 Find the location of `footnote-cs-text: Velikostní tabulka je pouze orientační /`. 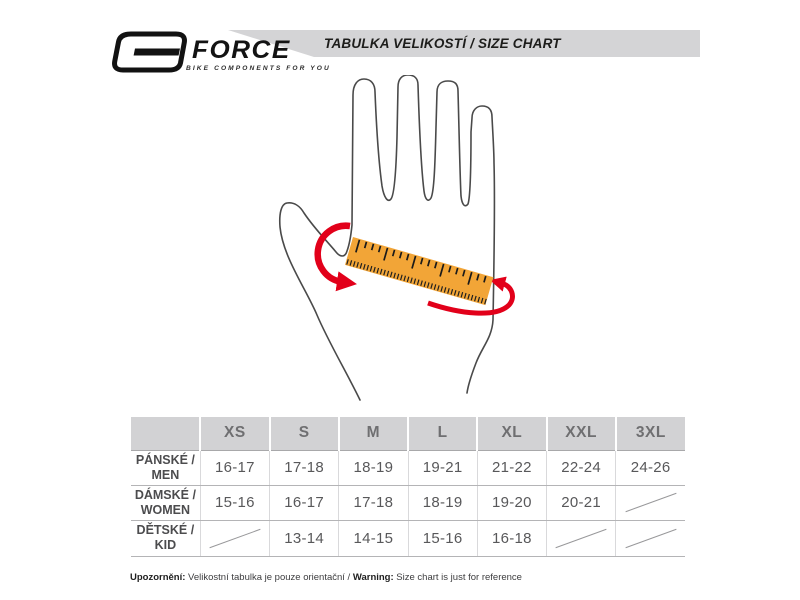

footnote-cs-text: Velikostní tabulka je pouze orientační / is located at coordinates (269, 577).